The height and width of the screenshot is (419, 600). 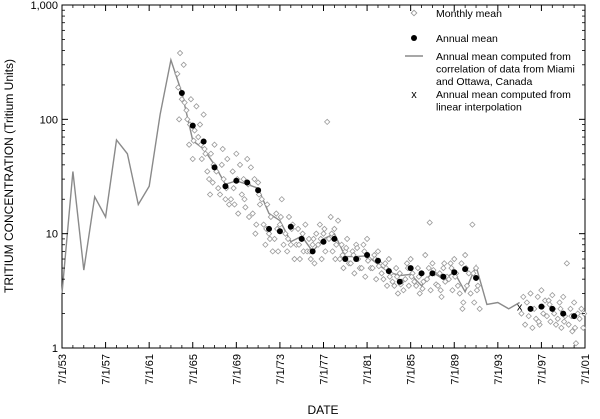 What do you see at coordinates (542, 369) in the screenshot?
I see `x-tick-label: 7/1/97` at bounding box center [542, 369].